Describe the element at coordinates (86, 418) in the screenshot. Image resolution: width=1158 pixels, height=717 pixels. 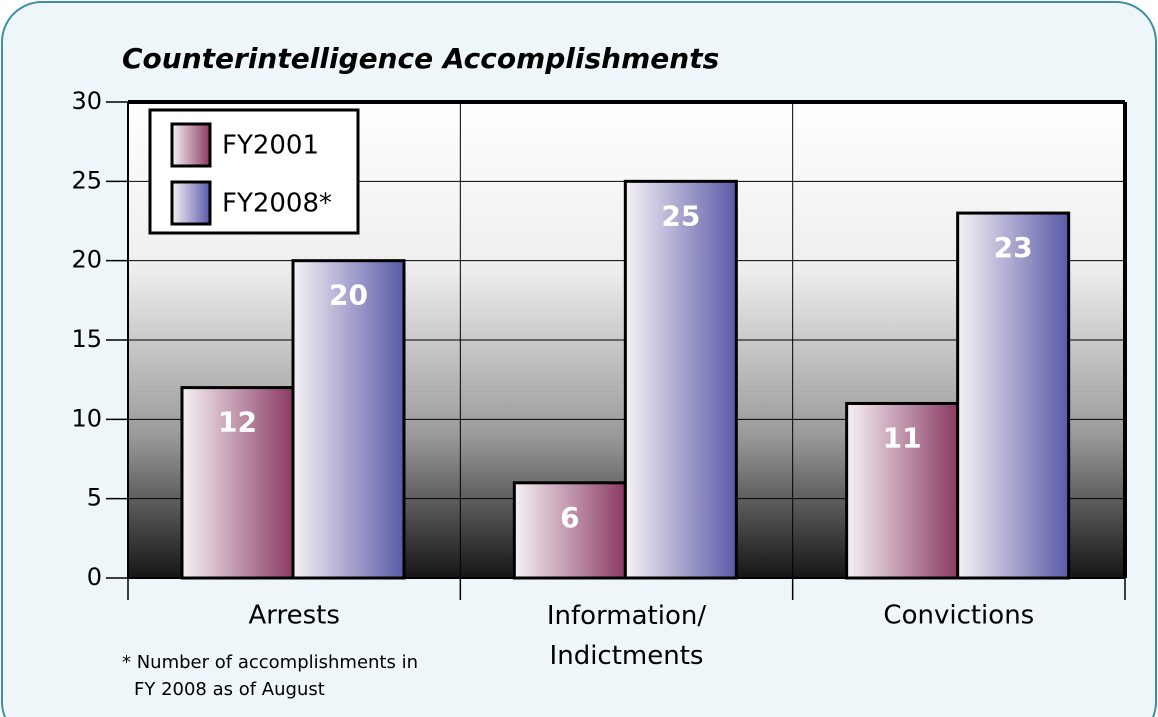
I see `y-tick-label: 10` at that location.